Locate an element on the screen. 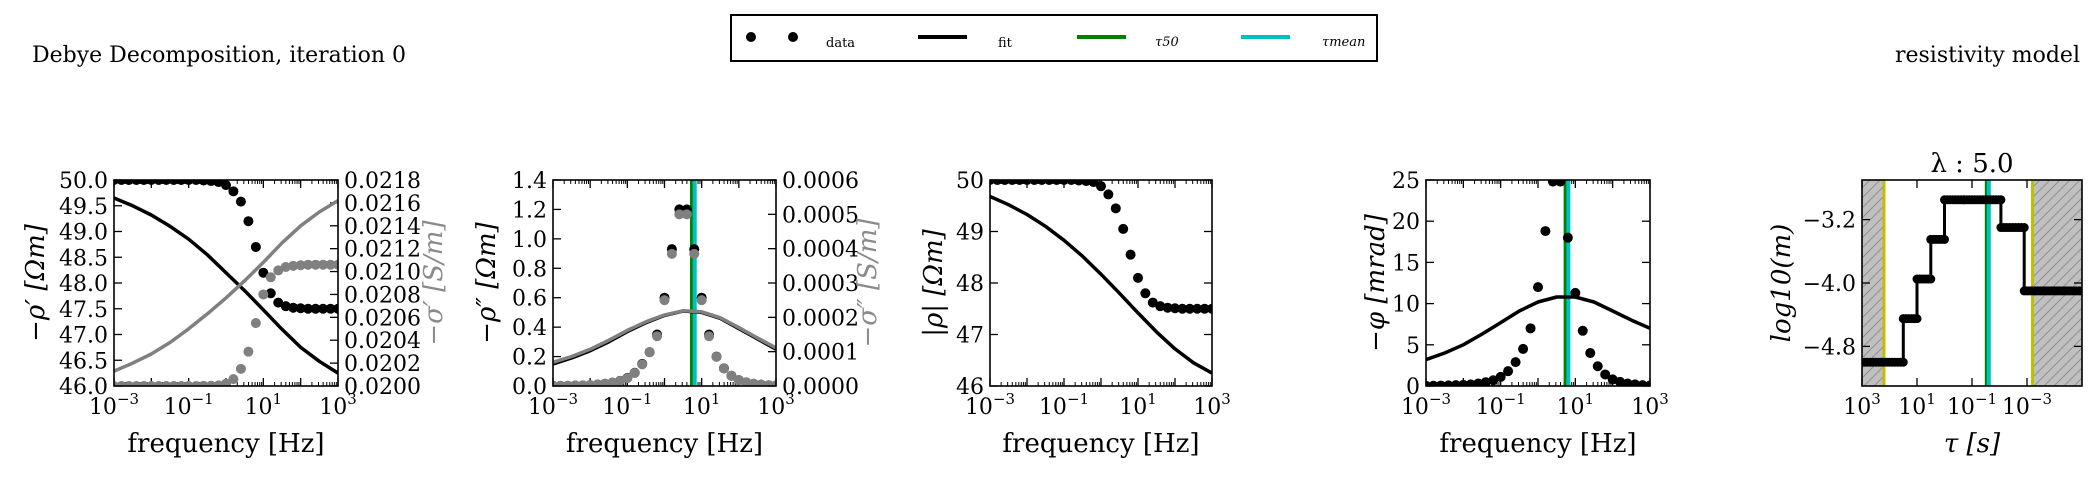  y-tick-label: 0.8 is located at coordinates (529, 269).